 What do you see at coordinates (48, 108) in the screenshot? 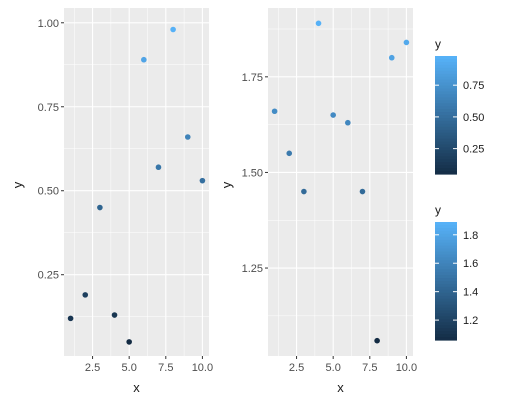
I see `y-tick-label: 0.75` at bounding box center [48, 108].